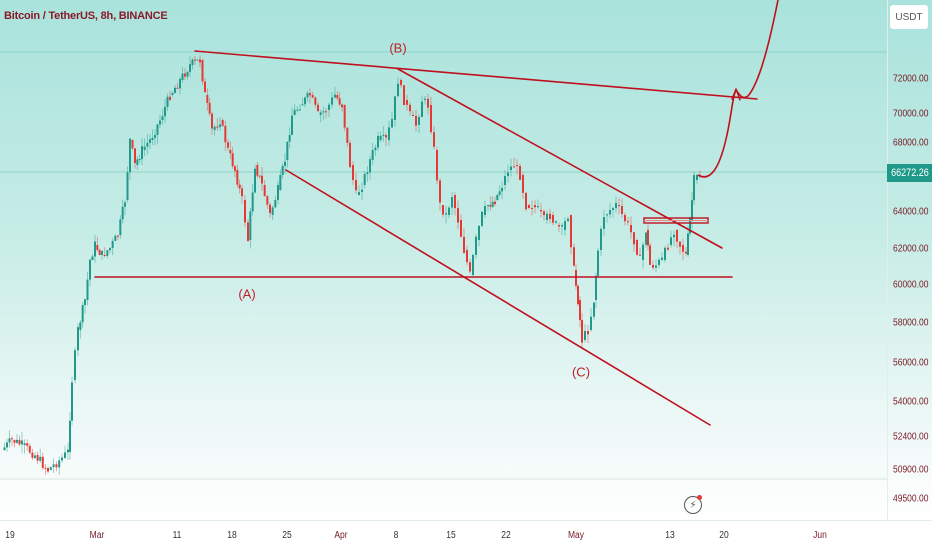 This screenshot has height=551, width=932. What do you see at coordinates (287, 535) in the screenshot?
I see `time-label: 25` at bounding box center [287, 535].